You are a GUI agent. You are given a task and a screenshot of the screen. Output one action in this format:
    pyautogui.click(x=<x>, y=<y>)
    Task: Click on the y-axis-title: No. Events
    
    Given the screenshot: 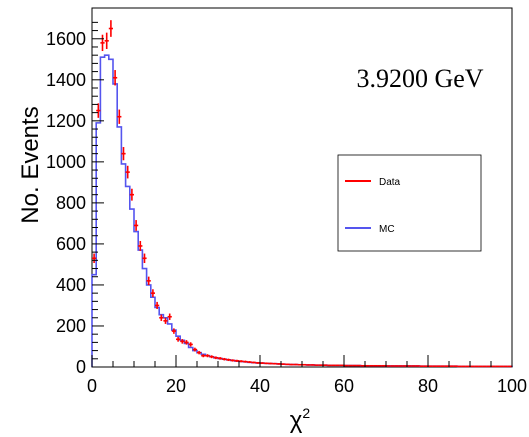 What is the action you would take?
    pyautogui.click(x=30, y=164)
    